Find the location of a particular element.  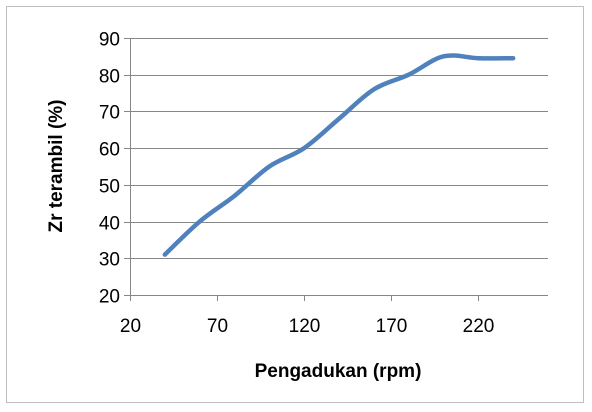

x-tick-label: 170 is located at coordinates (392, 326).